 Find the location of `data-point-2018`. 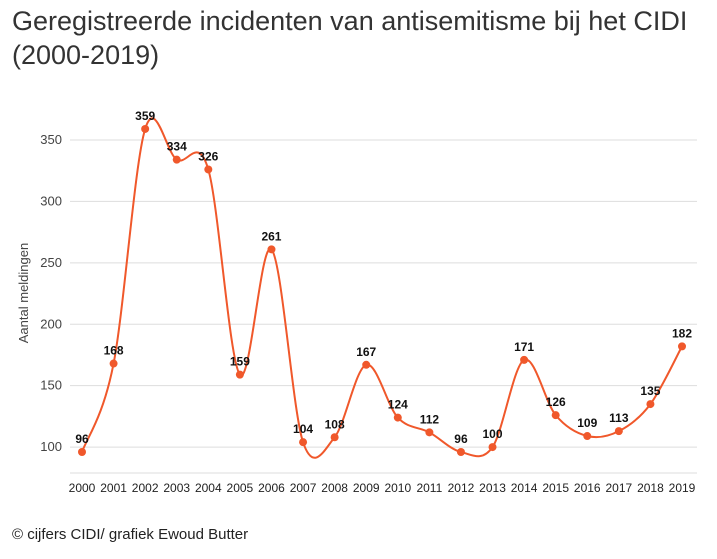

data-point-2018 is located at coordinates (650, 404).